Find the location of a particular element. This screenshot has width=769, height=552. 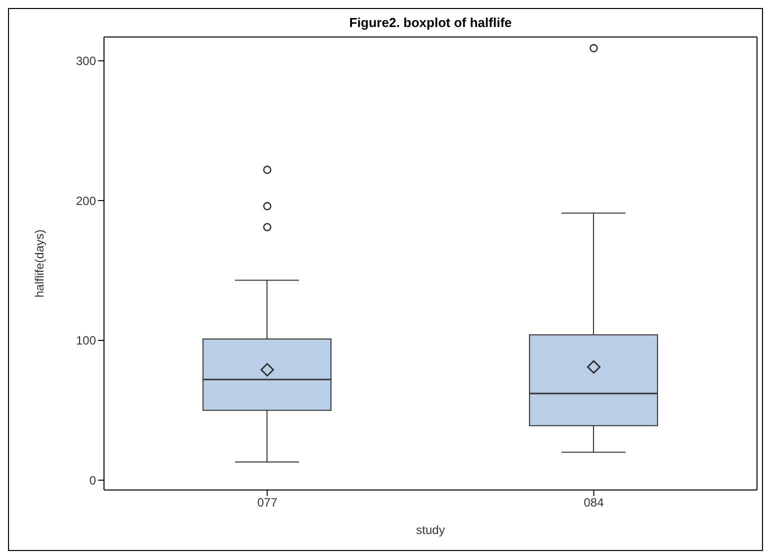

y-tick-label: 100 is located at coordinates (86, 341).